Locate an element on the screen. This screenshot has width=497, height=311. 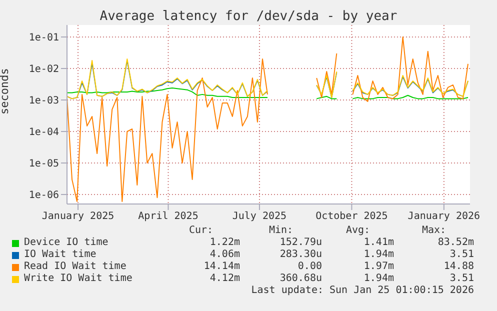
y-tick-label: 1e-04 is located at coordinates (43, 132).